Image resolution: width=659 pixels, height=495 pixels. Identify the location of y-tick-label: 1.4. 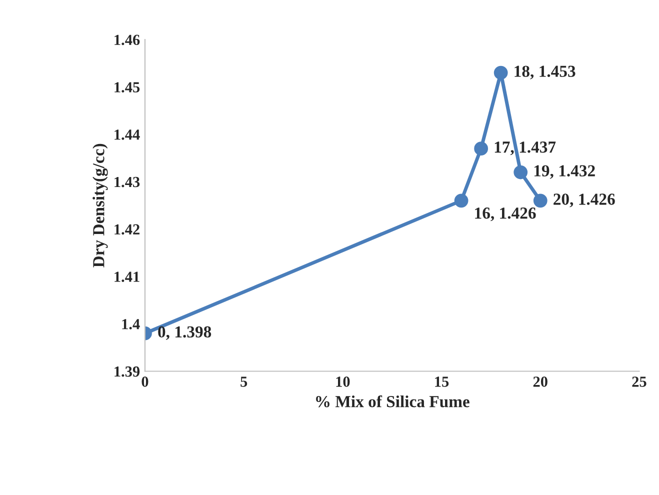
(131, 324).